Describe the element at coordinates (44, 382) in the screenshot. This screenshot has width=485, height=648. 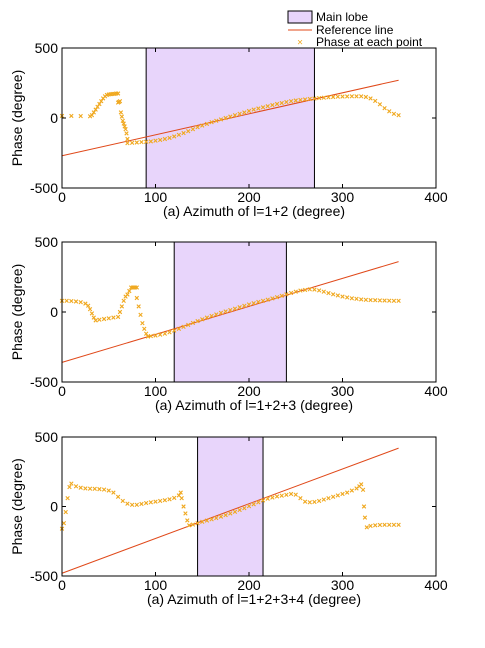
I see `y-tick-label: -500` at that location.